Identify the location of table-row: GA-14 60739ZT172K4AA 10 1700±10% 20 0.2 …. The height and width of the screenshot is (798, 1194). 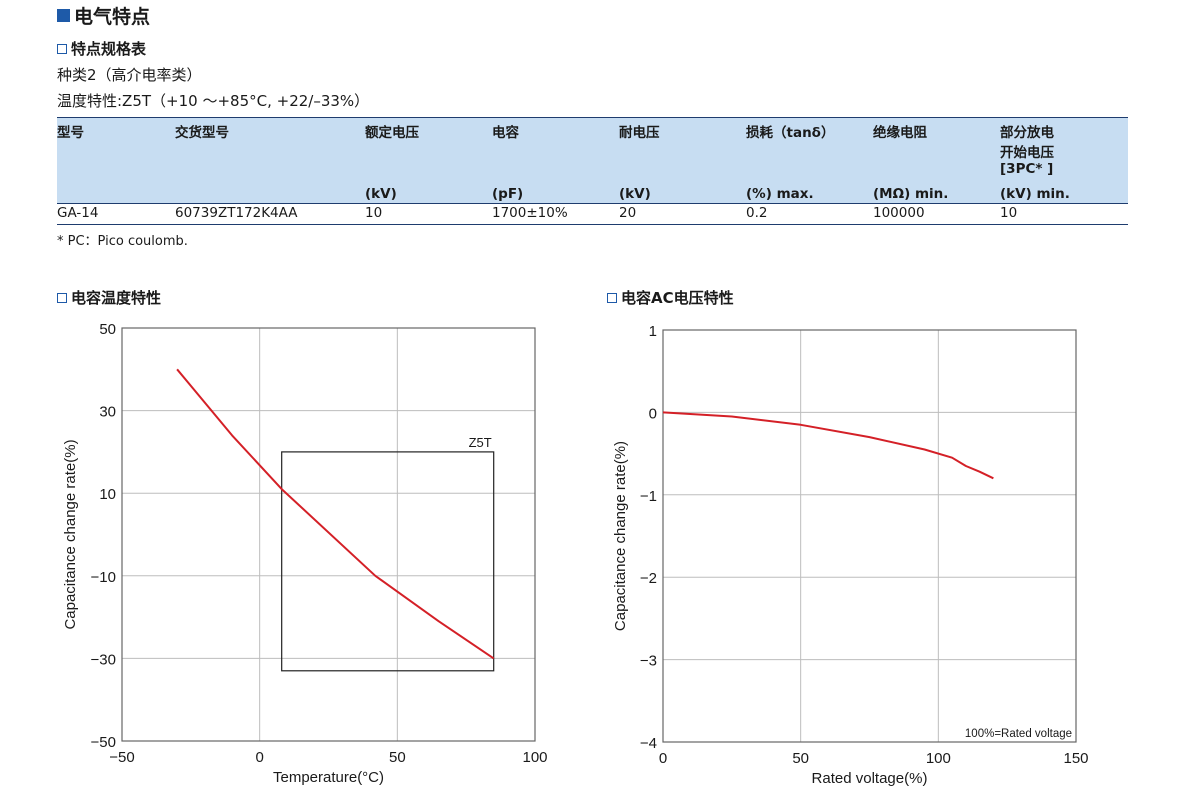
(592, 214).